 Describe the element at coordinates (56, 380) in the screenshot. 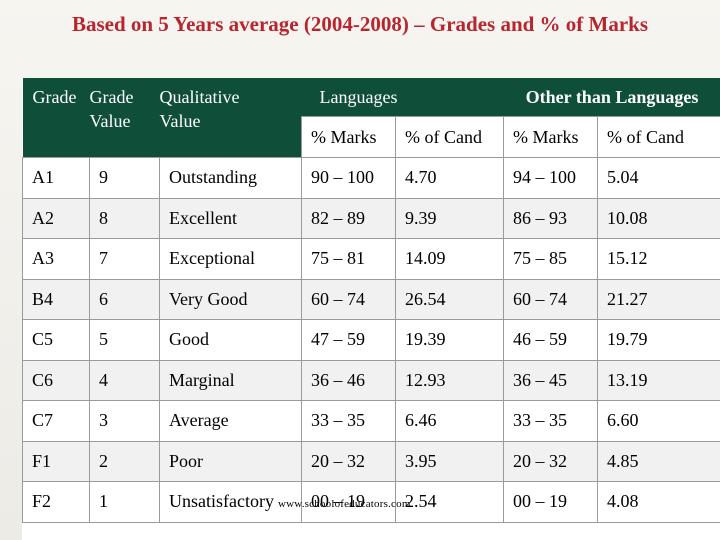

I see `cell-grade: C6` at that location.